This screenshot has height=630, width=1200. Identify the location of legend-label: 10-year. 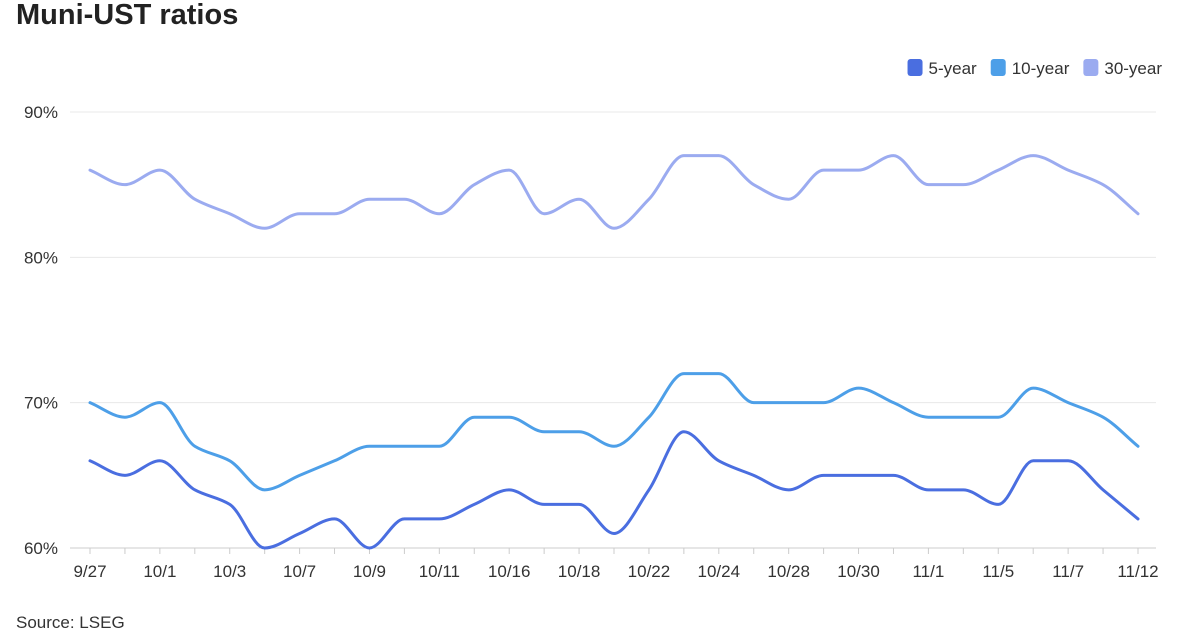
(1041, 68).